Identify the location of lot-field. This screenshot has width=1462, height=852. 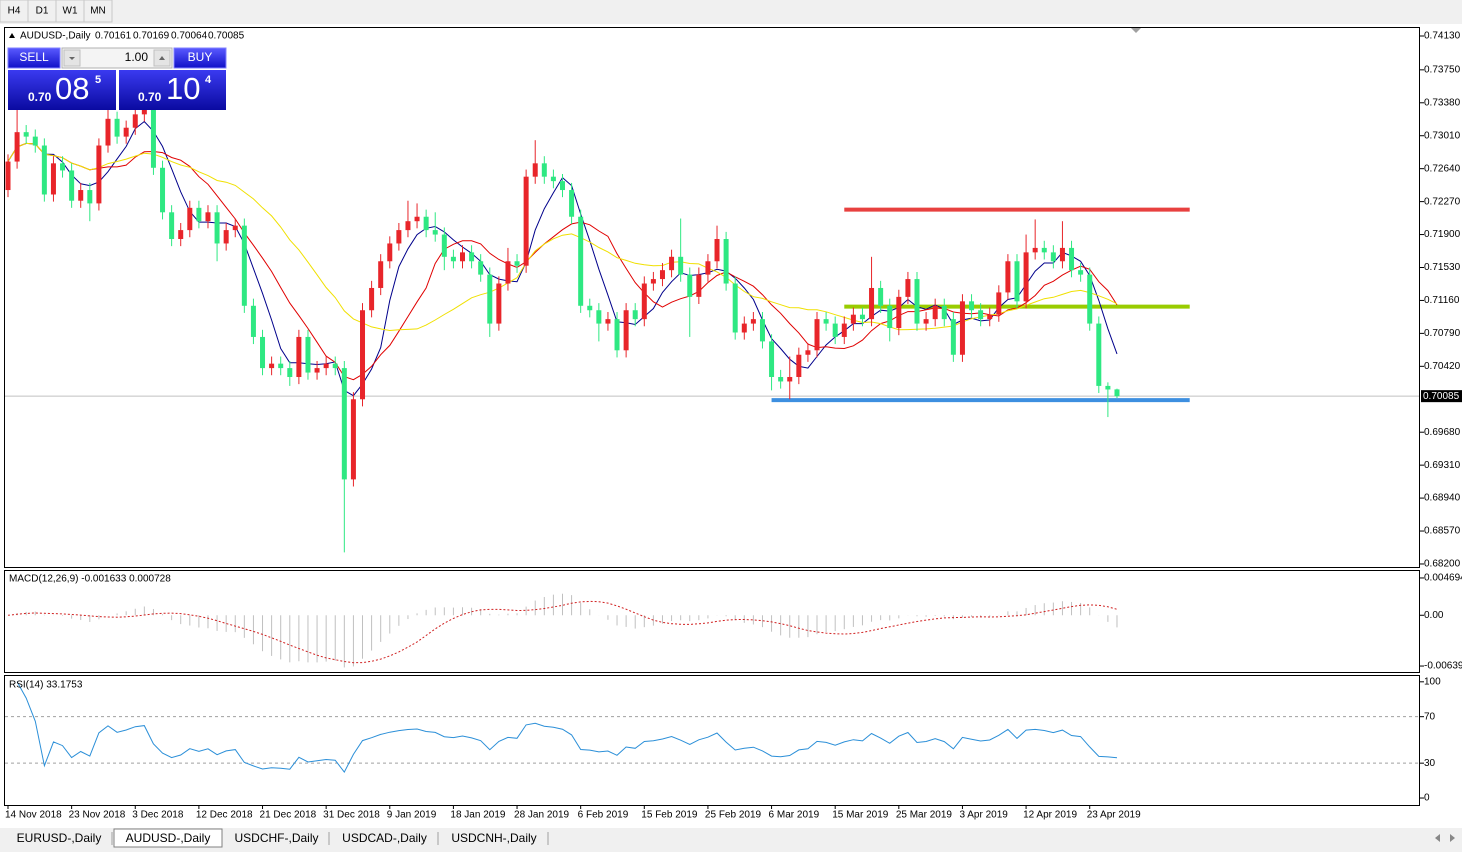
(117, 58).